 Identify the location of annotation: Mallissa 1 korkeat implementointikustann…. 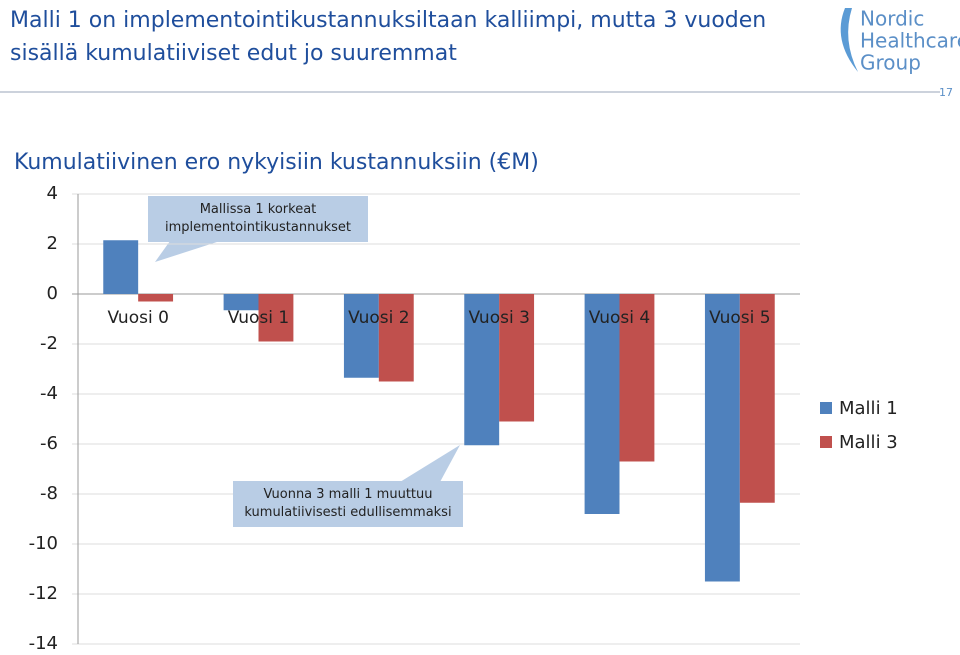
(258, 219).